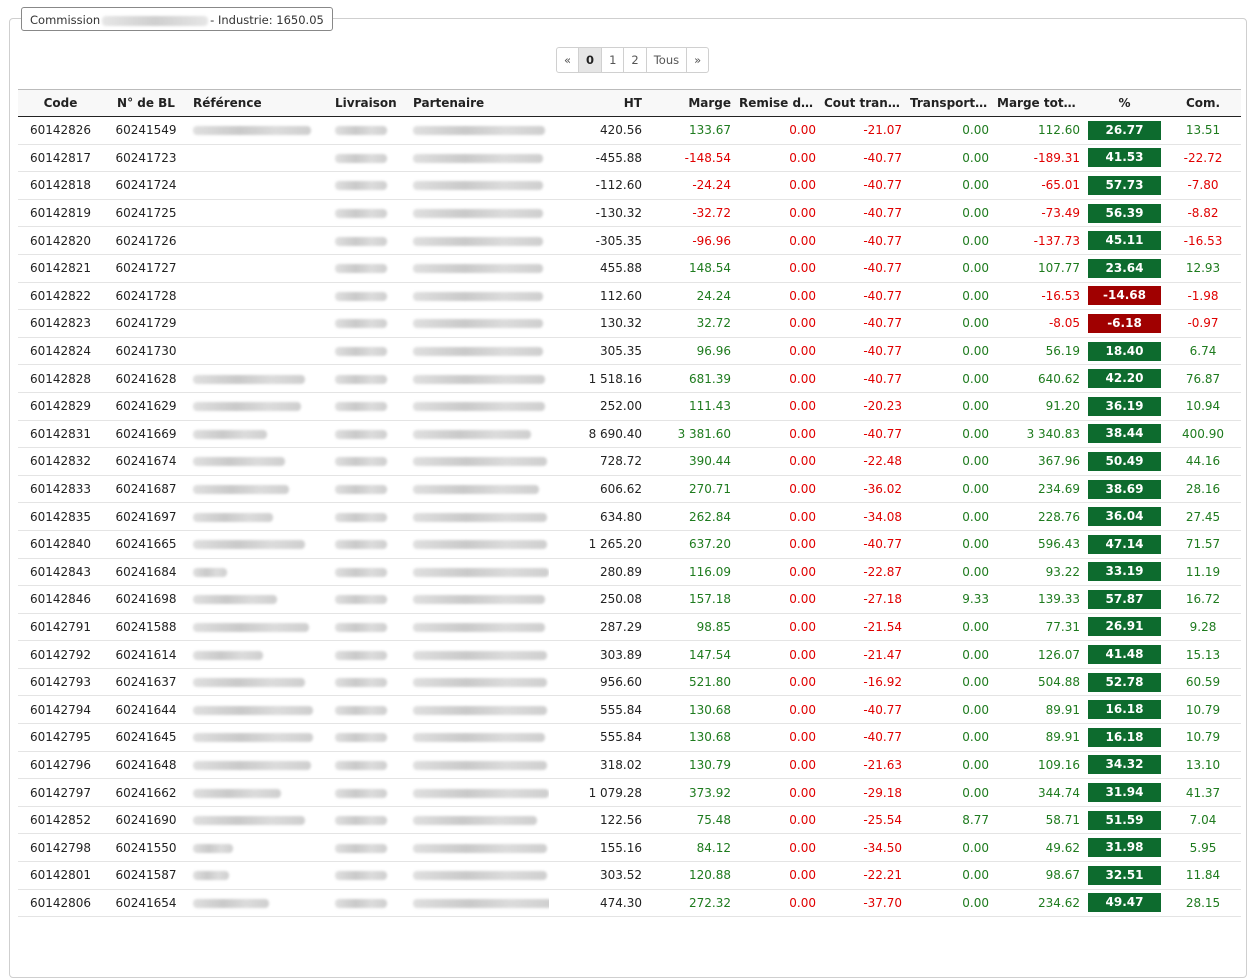 The height and width of the screenshot is (978, 1250). Describe the element at coordinates (146, 516) in the screenshot. I see `cell-bl: 60241697` at that location.